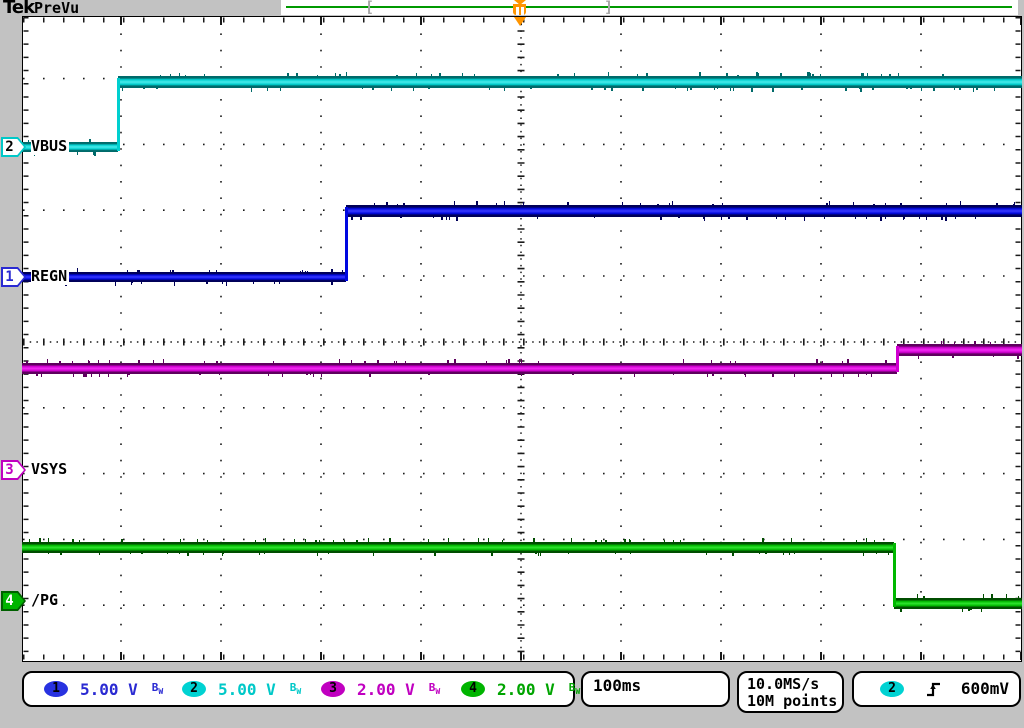 Image resolution: width=1024 pixels, height=728 pixels. Describe the element at coordinates (70, 147) in the screenshot. I see `trace-vbus` at that location.